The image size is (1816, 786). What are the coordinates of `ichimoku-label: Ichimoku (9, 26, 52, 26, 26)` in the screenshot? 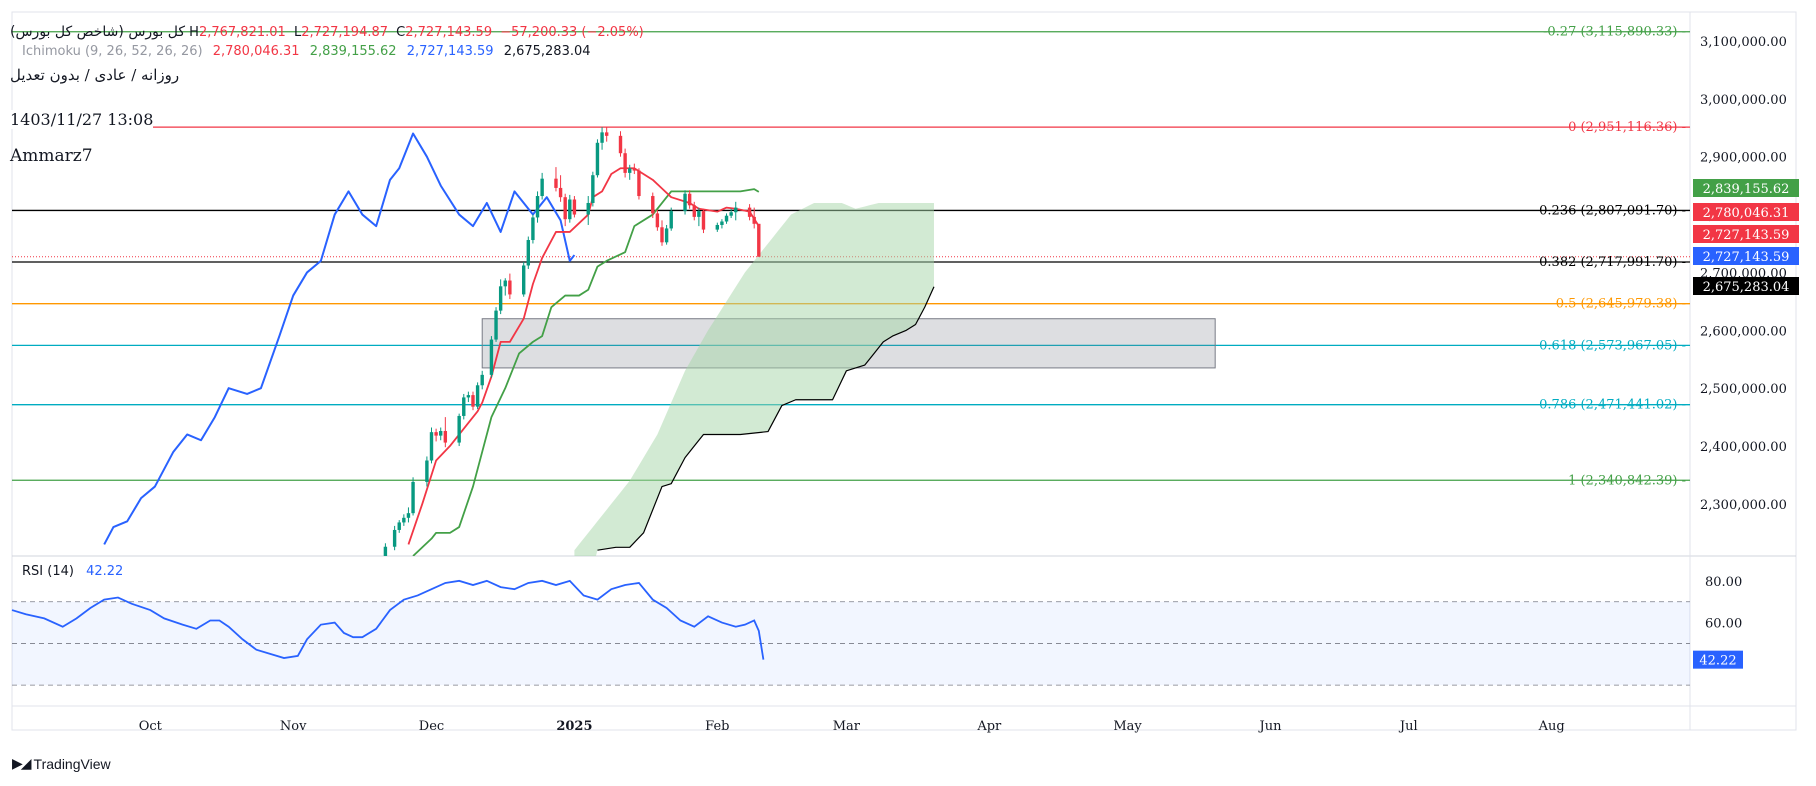 It's located at (112, 51).